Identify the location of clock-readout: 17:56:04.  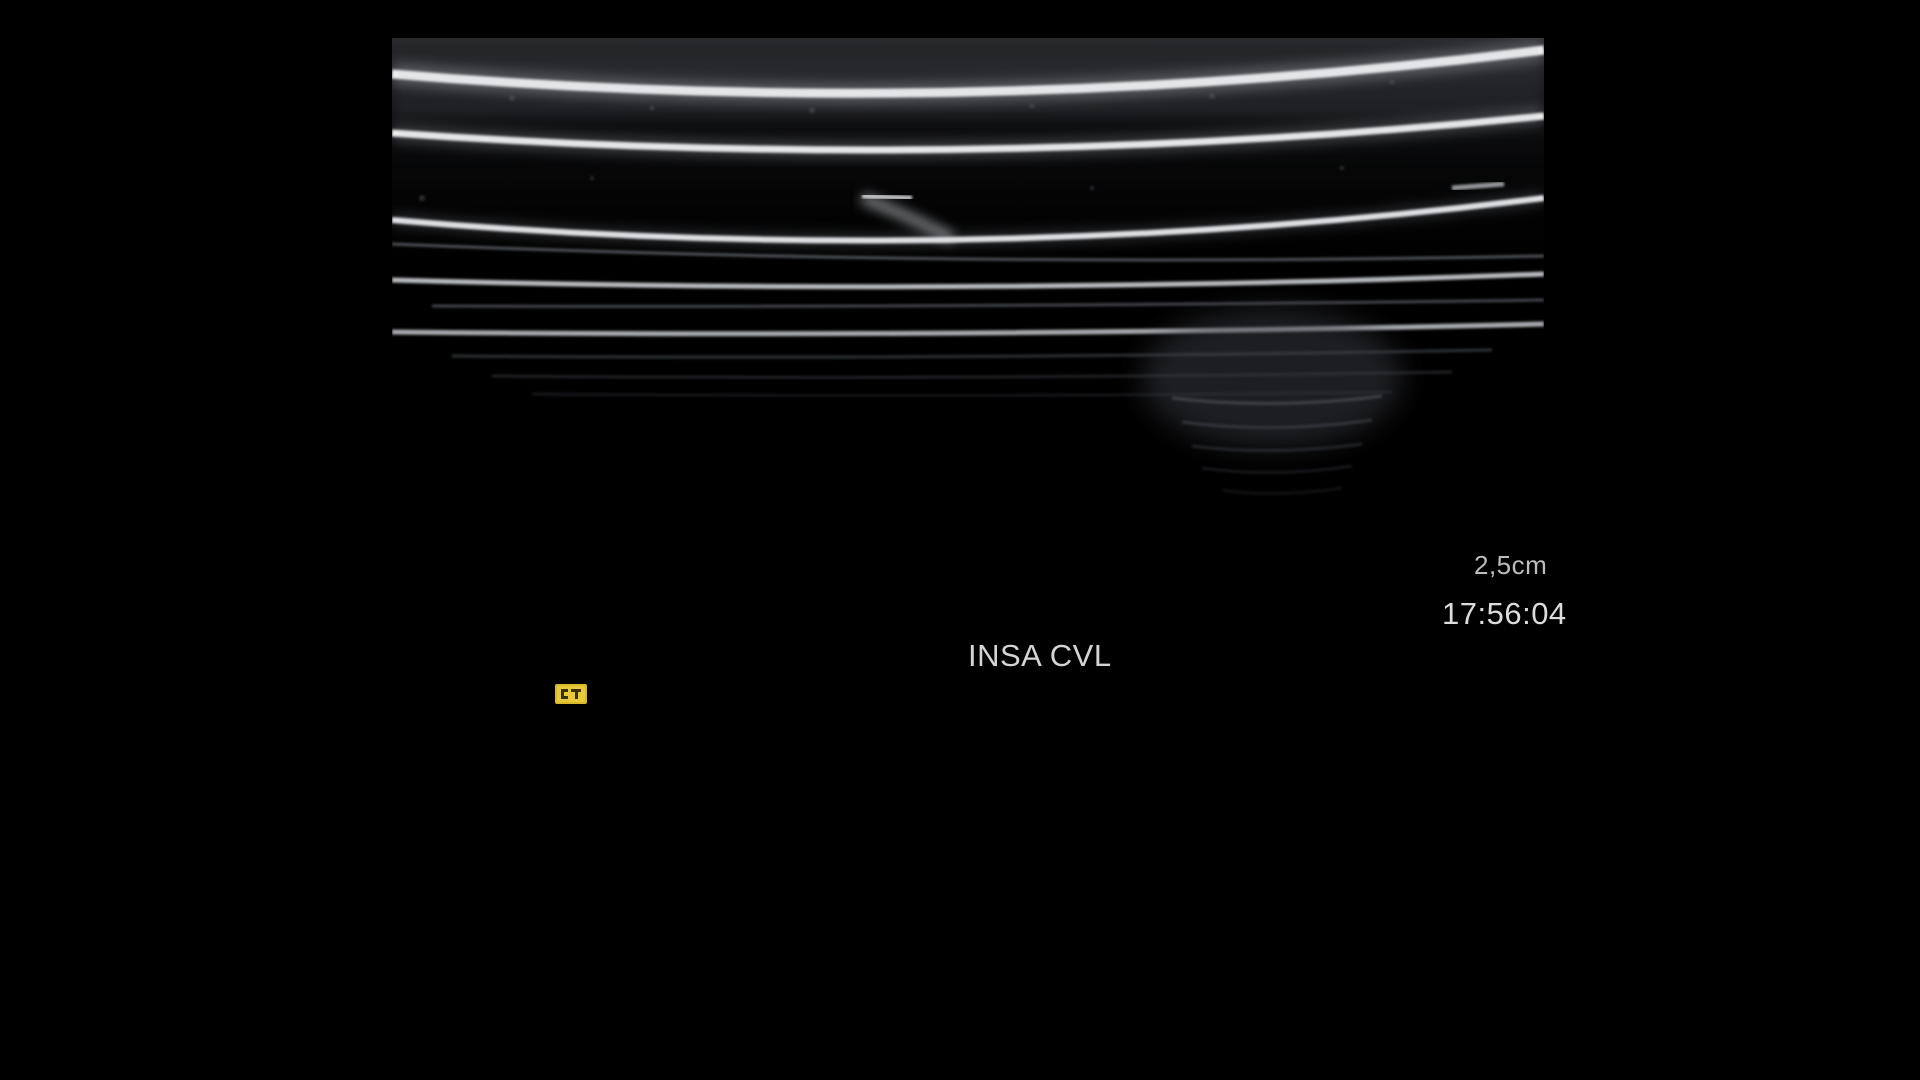
(1504, 613).